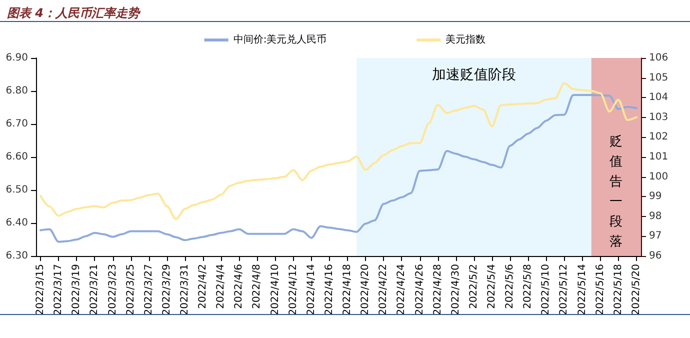  Describe the element at coordinates (166, 290) in the screenshot. I see `x-tick-label: 2022/3/29` at that location.